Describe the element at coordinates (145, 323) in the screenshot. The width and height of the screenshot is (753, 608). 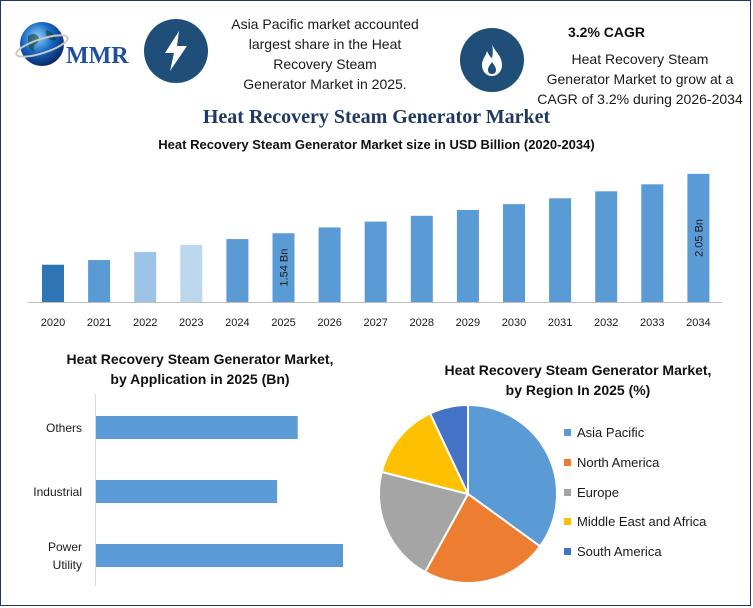
I see `x-tick-label: 2022` at that location.